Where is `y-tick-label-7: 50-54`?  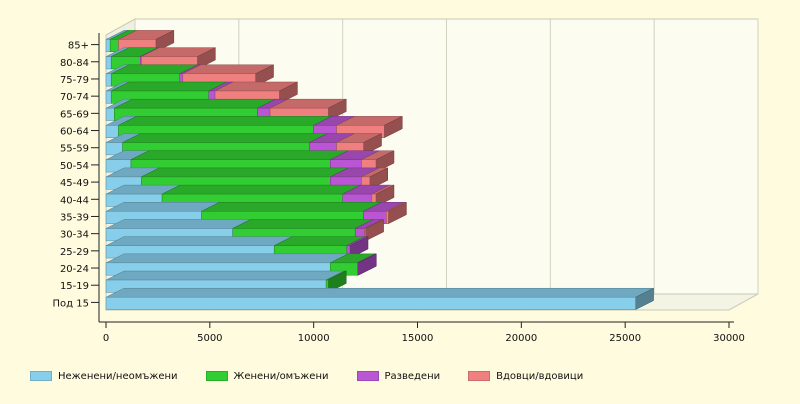
y-tick-label-7: 50-54 is located at coordinates (74, 166).